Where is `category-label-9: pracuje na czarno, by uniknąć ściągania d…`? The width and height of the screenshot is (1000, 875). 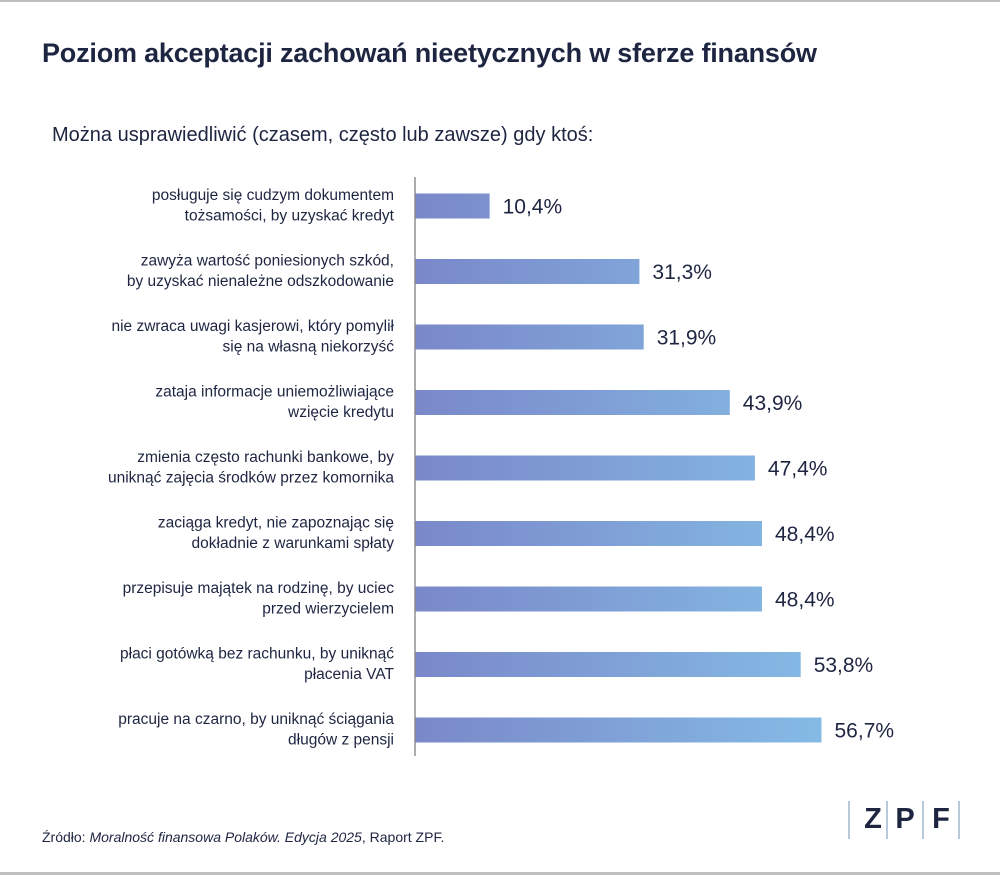 category-label-9: pracuje na czarno, by uniknąć ściągania d… is located at coordinates (256, 730).